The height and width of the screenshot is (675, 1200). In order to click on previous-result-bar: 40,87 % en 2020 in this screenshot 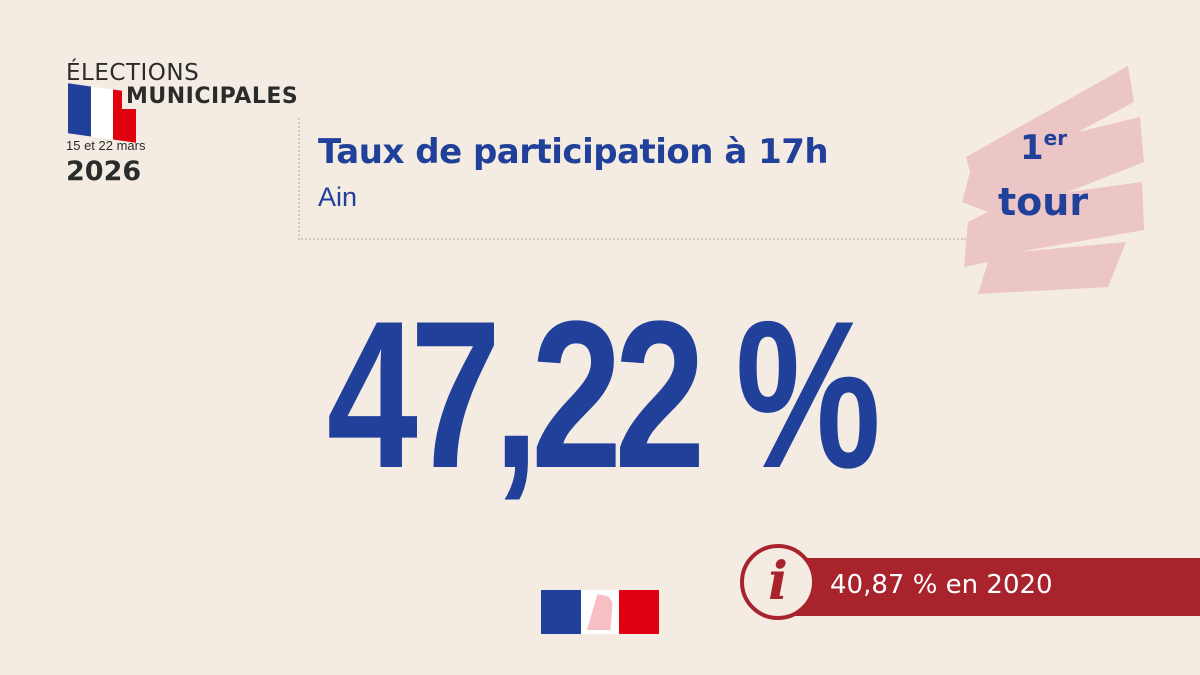, I will do `click(983, 587)`.